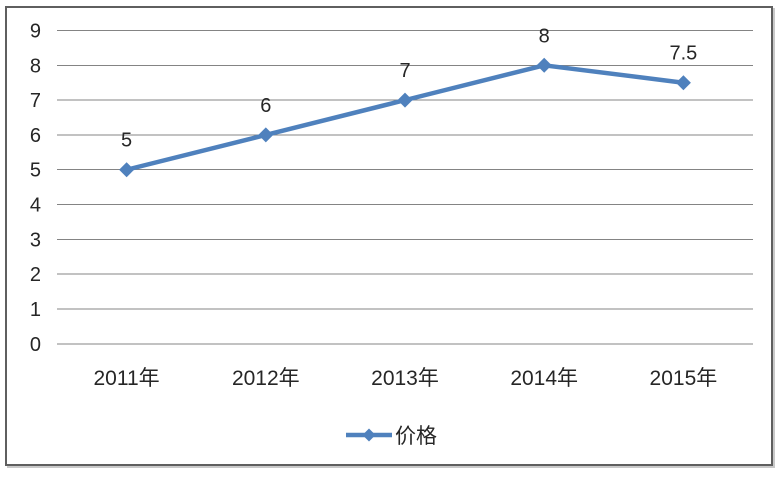  I want to click on y-tick-label: 0, so click(35, 345).